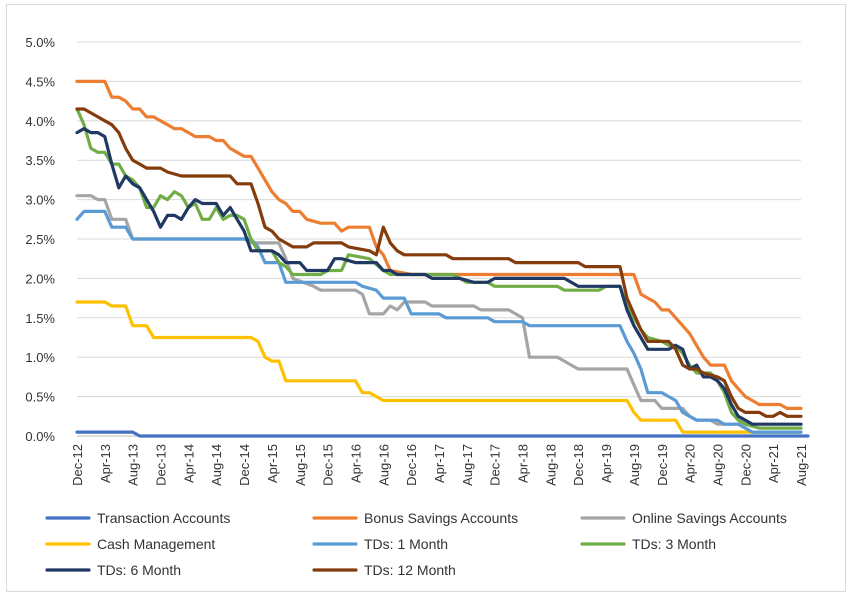  What do you see at coordinates (523, 463) in the screenshot?
I see `x-tick-label: Apr-18` at bounding box center [523, 463].